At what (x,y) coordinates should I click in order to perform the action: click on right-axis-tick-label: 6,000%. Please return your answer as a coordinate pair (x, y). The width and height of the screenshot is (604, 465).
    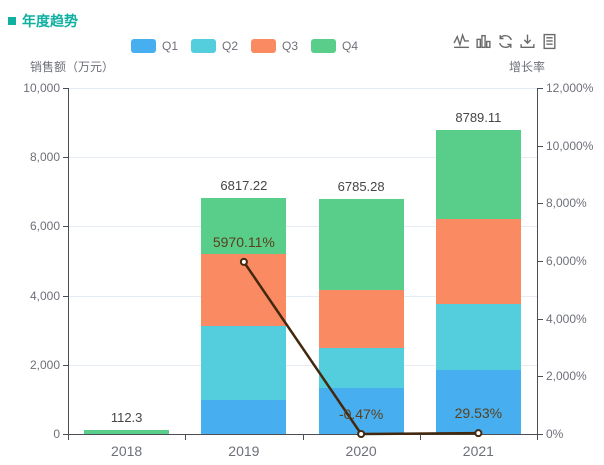
    Looking at the image, I should click on (566, 261).